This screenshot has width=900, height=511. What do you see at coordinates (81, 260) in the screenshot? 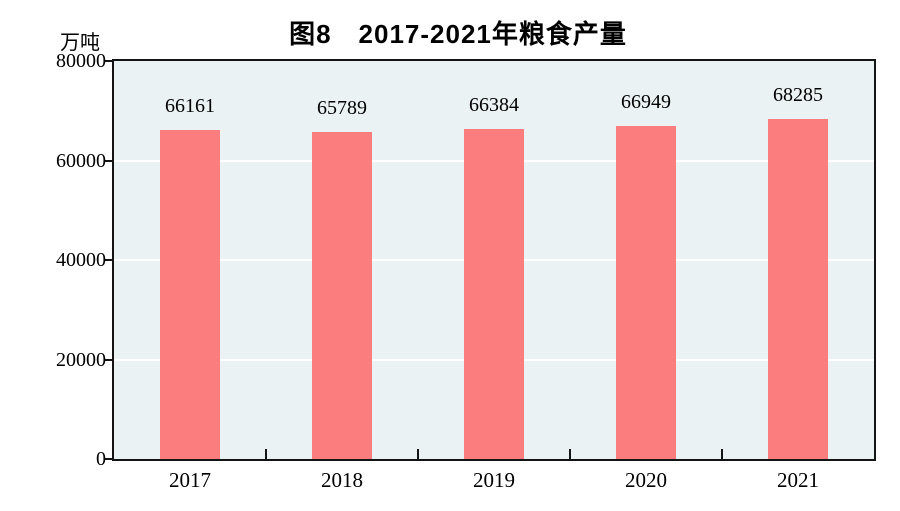
I see `y-axis-tick-label: 40000` at bounding box center [81, 260].